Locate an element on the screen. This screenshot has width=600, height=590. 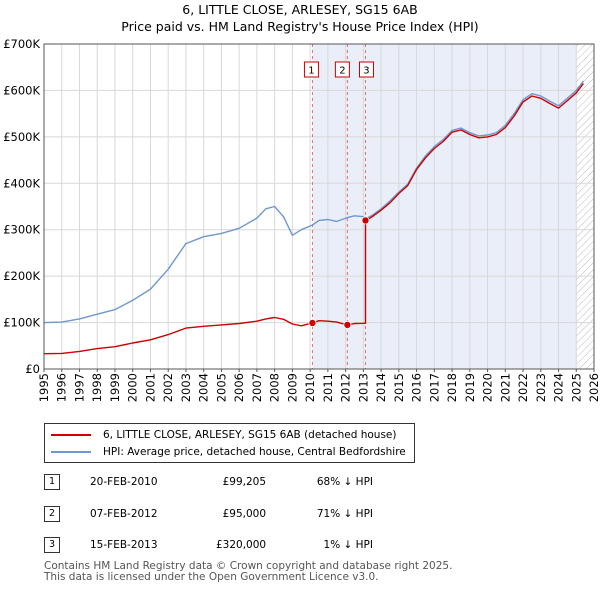
x-tick-label: 2017 is located at coordinates (434, 387).